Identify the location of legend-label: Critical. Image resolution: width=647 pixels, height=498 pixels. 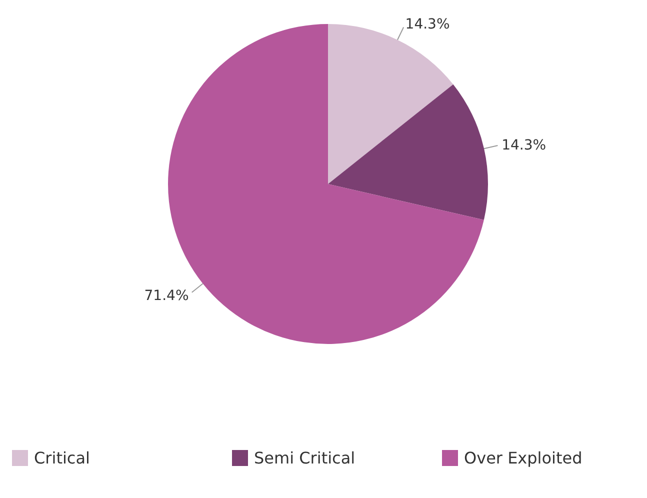
(62, 458).